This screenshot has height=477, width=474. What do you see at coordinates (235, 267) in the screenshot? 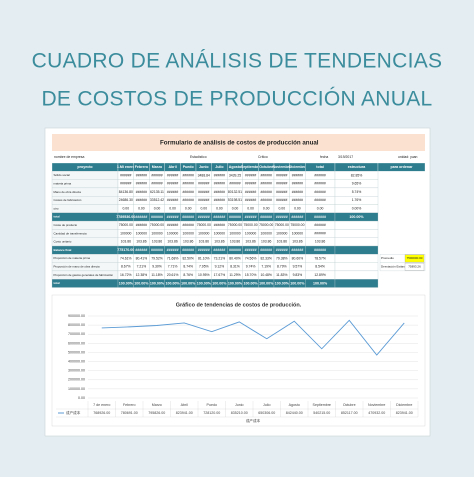
I see `cell-text: 8.31%` at bounding box center [235, 267].